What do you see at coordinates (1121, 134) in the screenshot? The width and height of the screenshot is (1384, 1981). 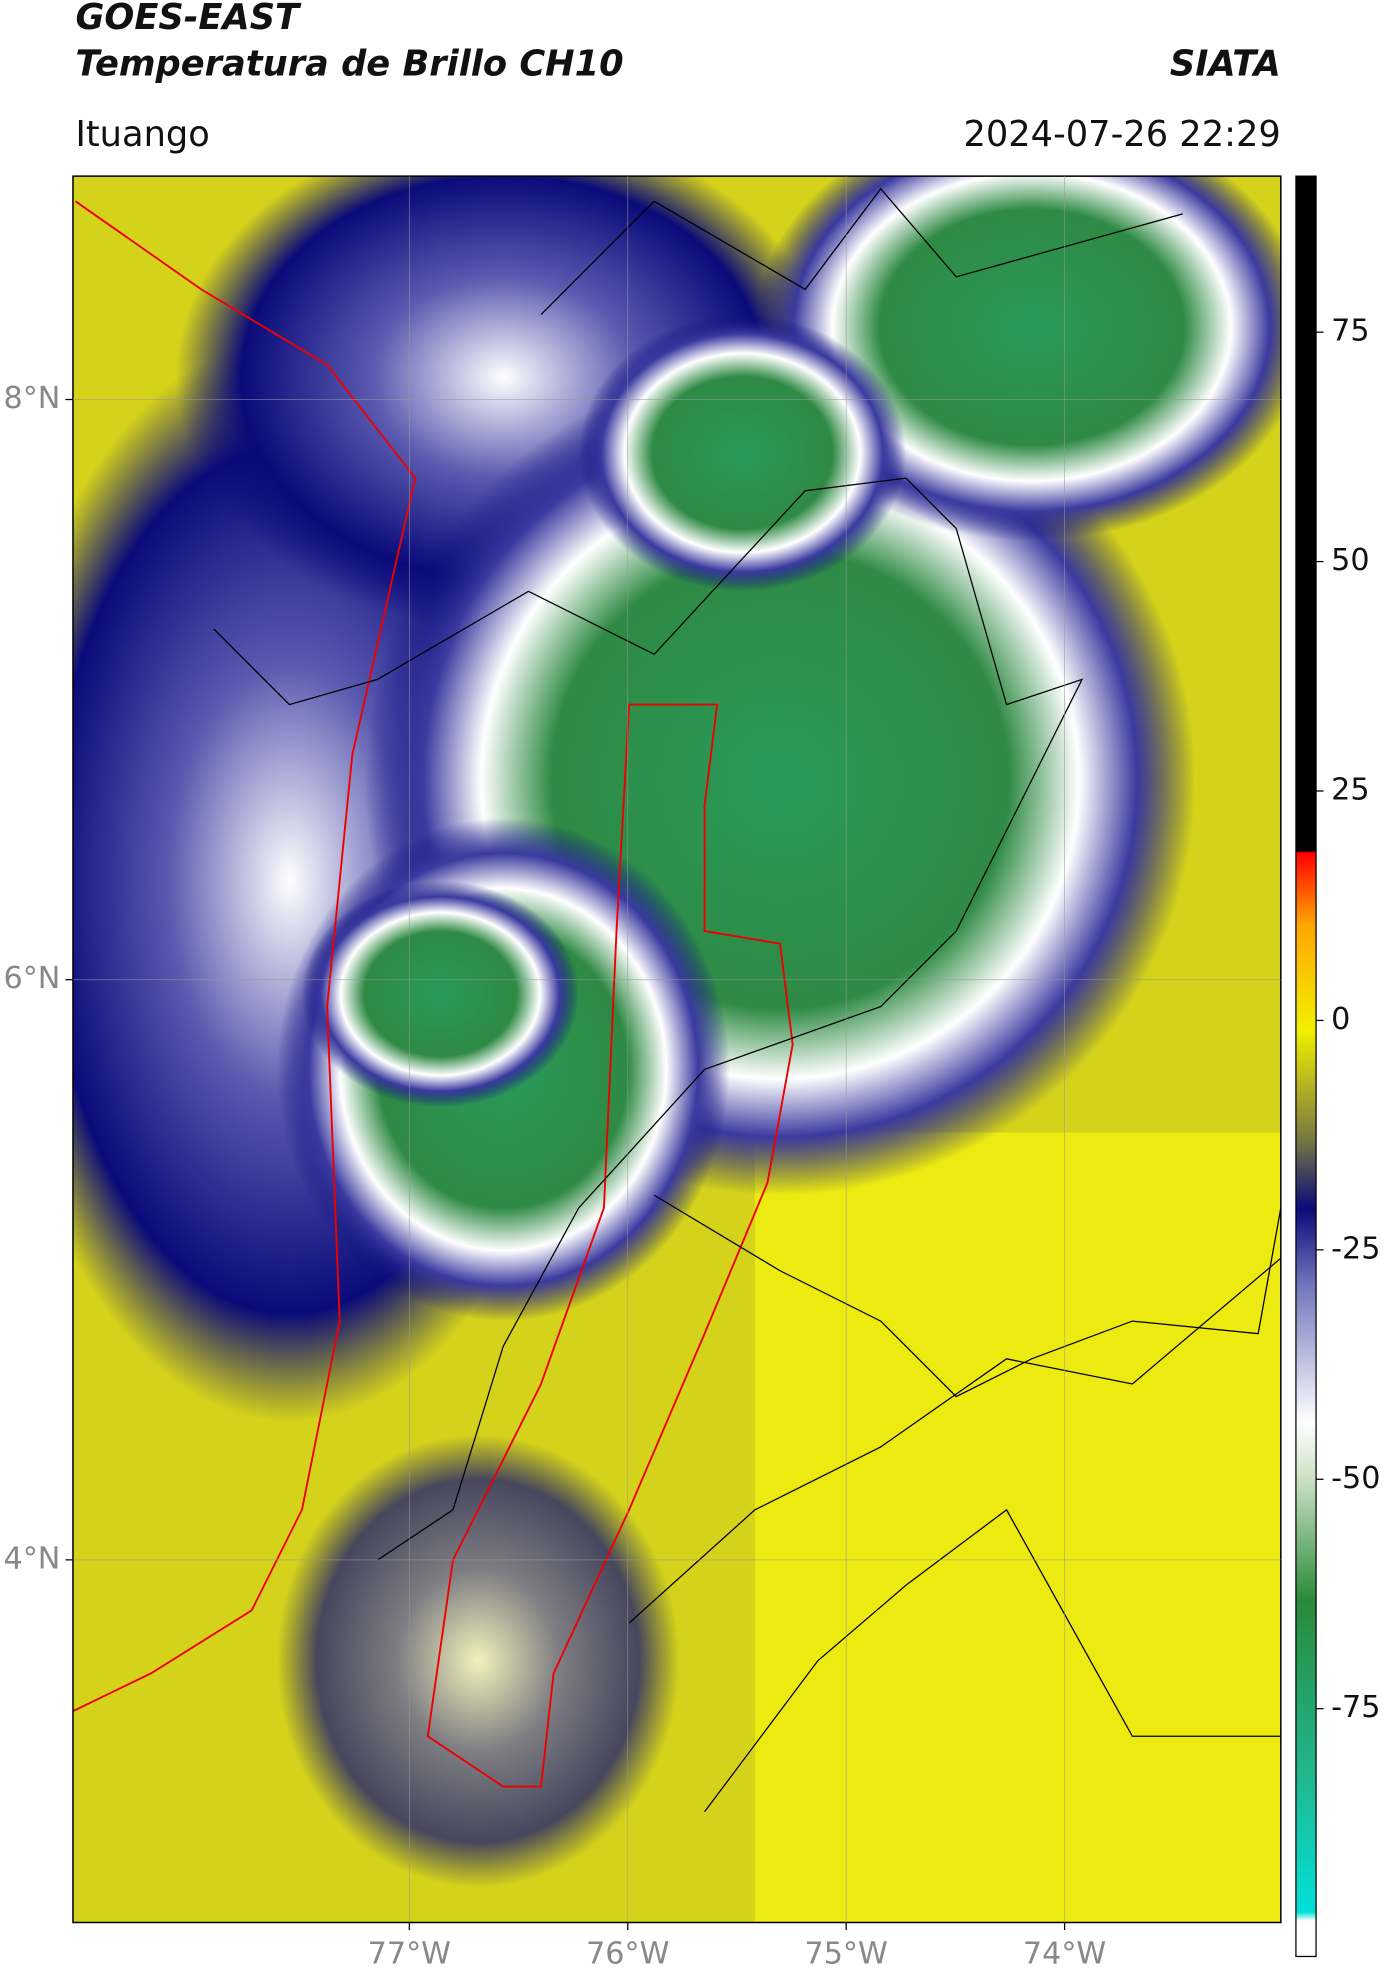 I see `timestamp: 2024-07-26 22:29` at bounding box center [1121, 134].